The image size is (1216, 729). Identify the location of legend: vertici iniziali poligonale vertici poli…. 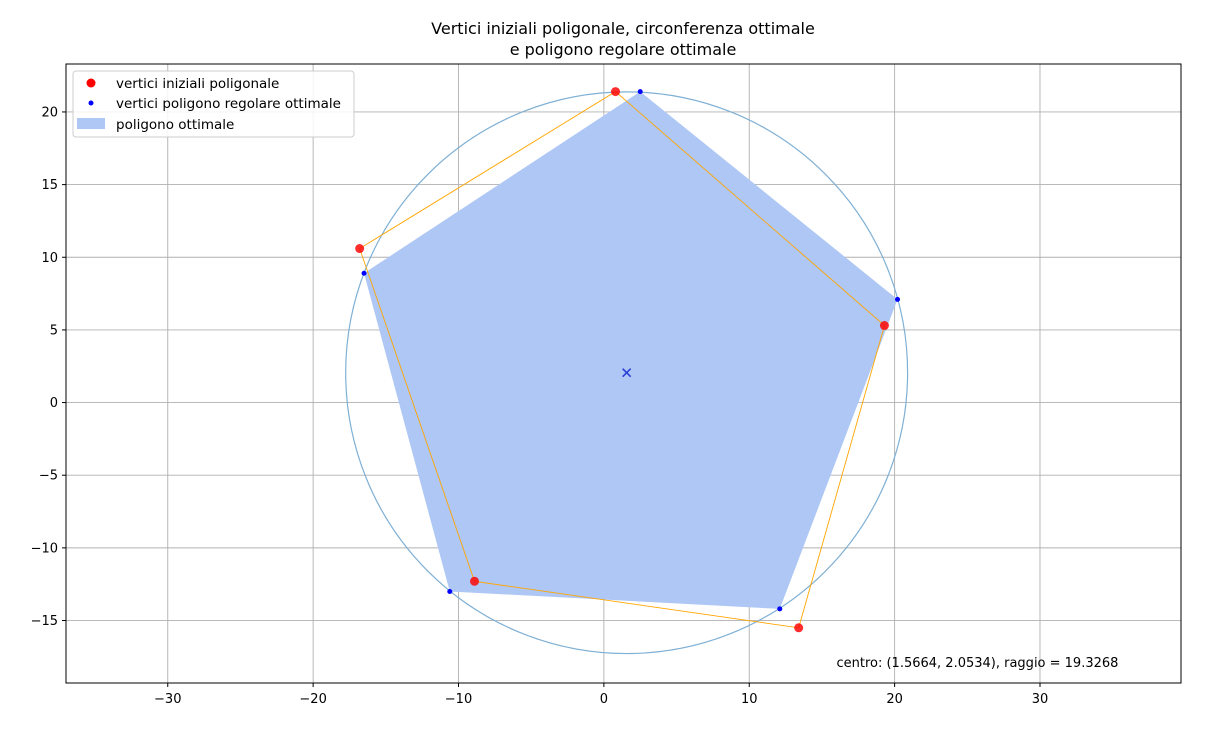
(213, 104).